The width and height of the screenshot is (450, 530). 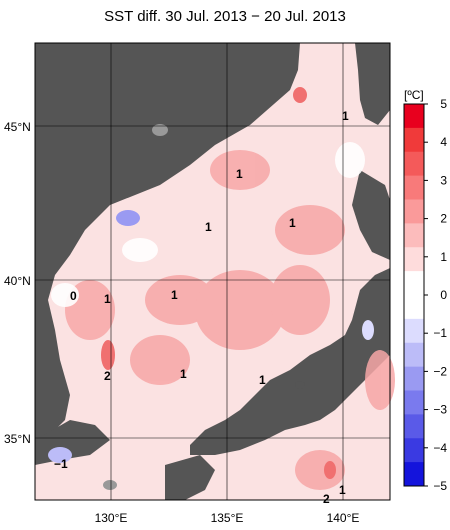 What do you see at coordinates (440, 333) in the screenshot?
I see `colorbar-tick-label: −1` at bounding box center [440, 333].